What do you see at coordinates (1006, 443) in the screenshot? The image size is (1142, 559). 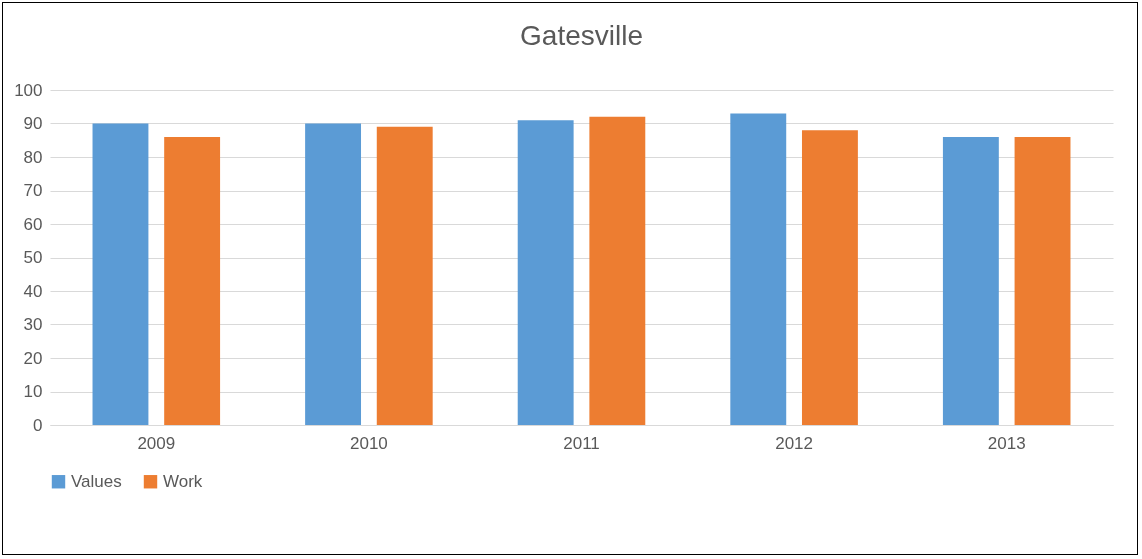 I see `x-tick-label: 2013` at bounding box center [1006, 443].